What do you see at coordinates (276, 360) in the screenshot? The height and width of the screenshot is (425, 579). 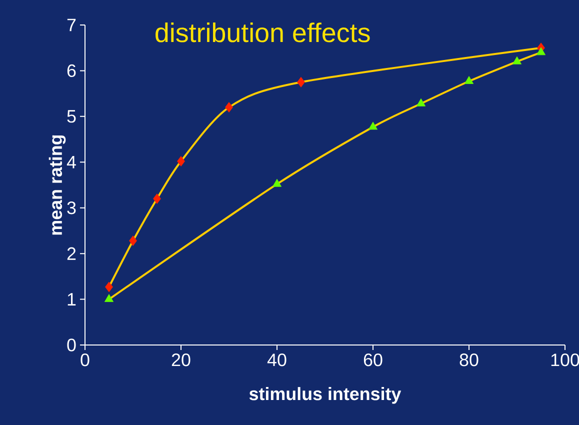 I see `x-tick-label: 40` at bounding box center [276, 360].